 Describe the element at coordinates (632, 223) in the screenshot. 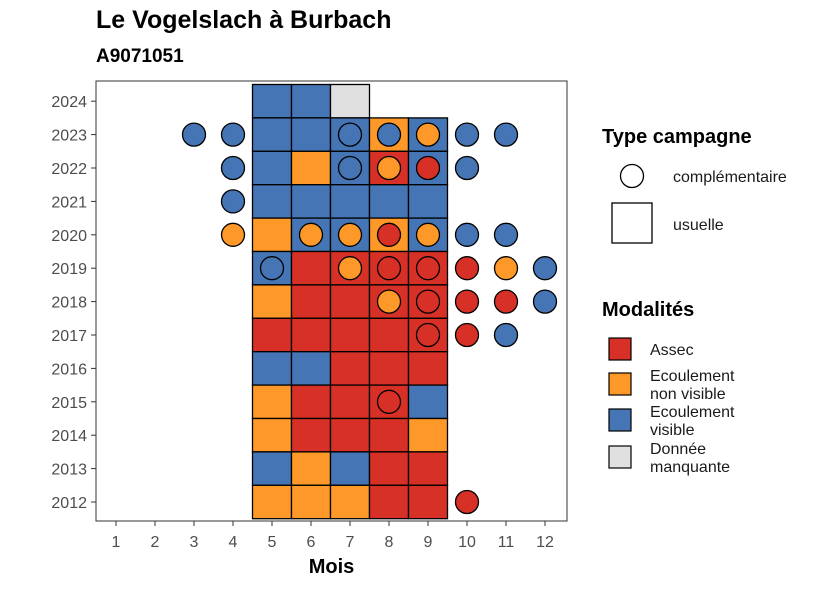

I see `legend-square-key` at that location.